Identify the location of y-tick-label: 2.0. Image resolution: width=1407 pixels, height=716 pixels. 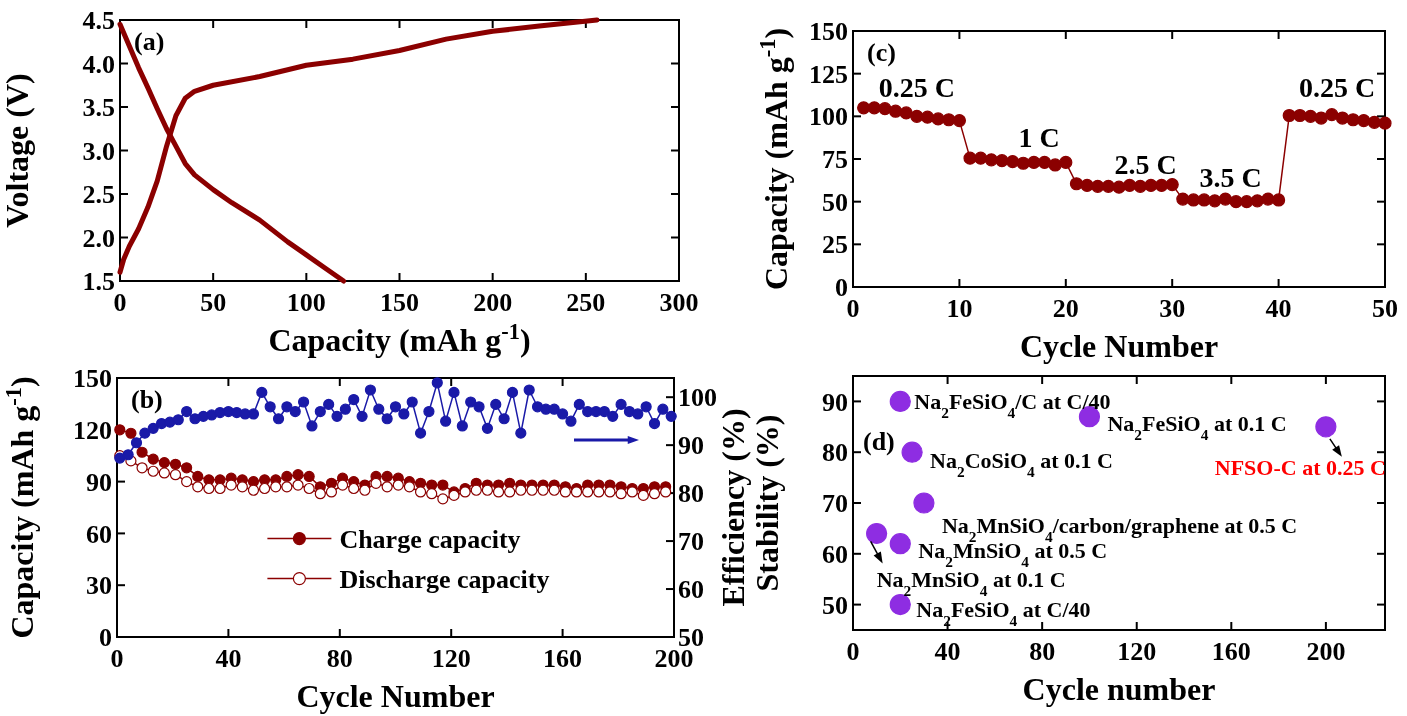
(98, 238).